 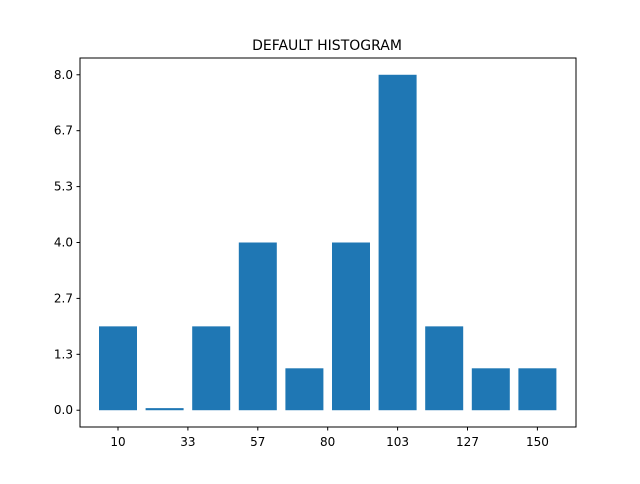 What do you see at coordinates (63, 243) in the screenshot?
I see `y-tick-label: 4.0` at bounding box center [63, 243].